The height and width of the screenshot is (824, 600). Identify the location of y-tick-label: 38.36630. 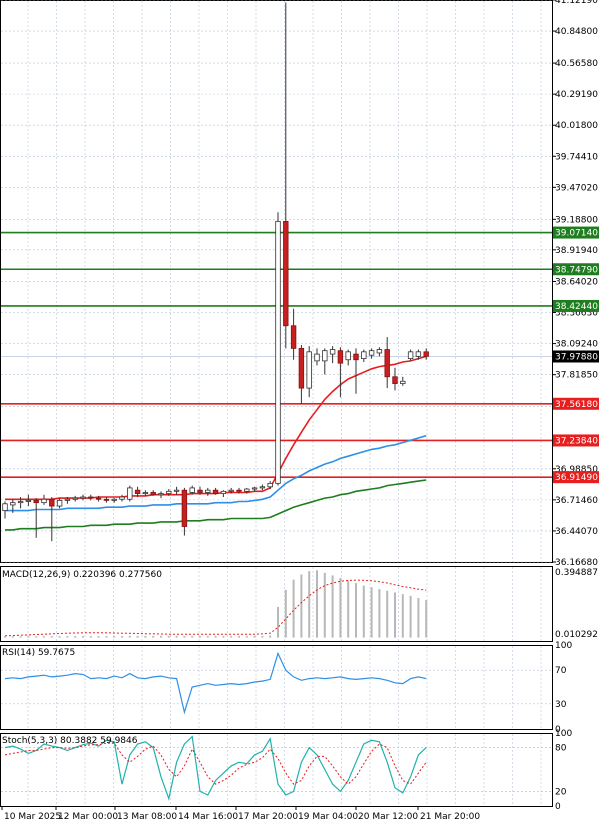
(576, 314).